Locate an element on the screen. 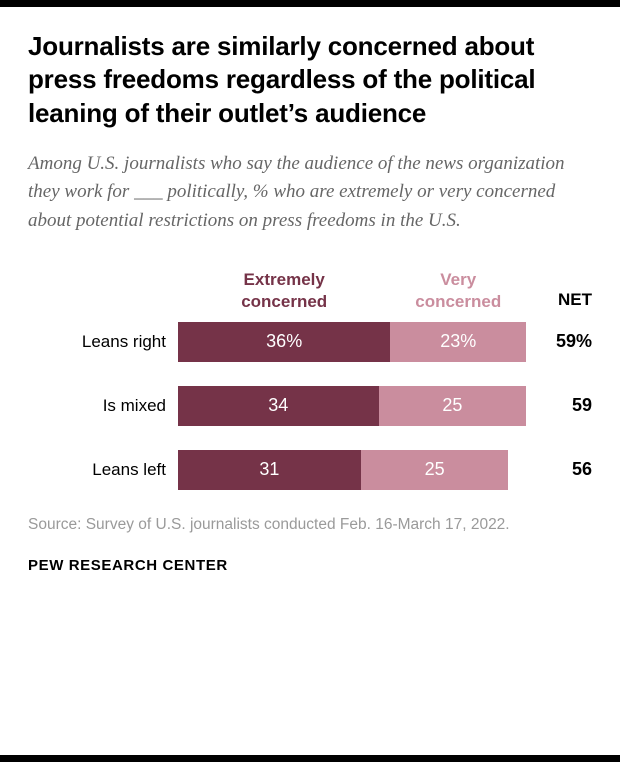  legend-very-concerned: Very concerned is located at coordinates (458, 290).